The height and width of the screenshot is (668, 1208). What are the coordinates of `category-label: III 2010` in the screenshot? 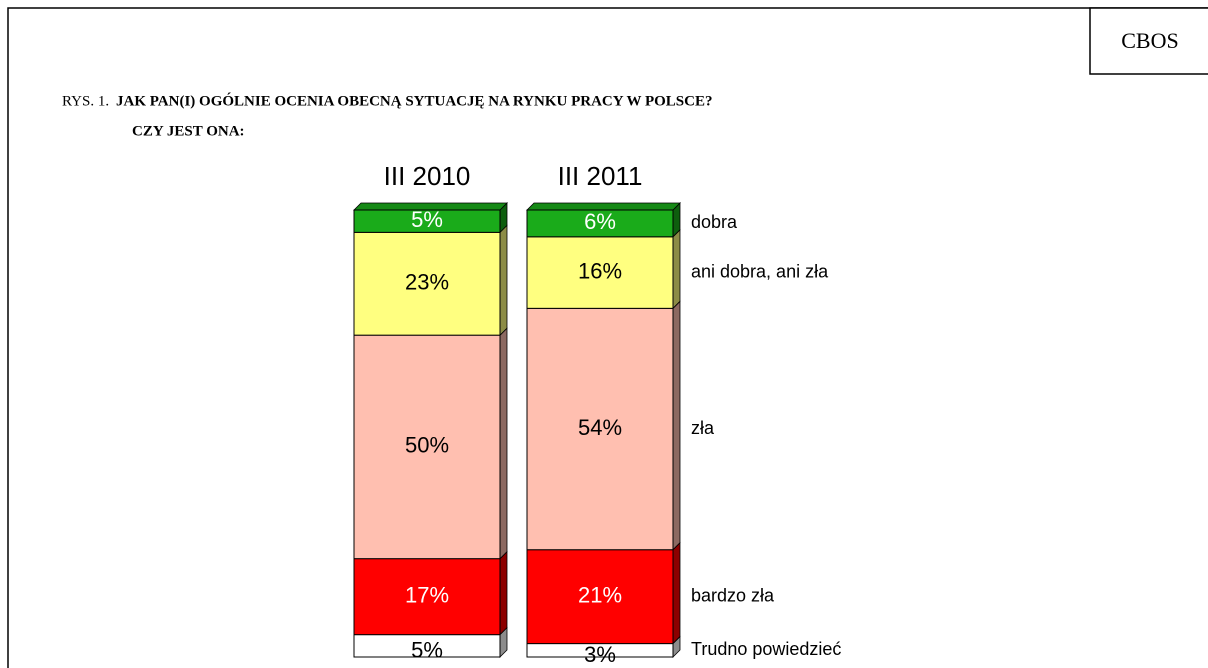 It's located at (427, 176).